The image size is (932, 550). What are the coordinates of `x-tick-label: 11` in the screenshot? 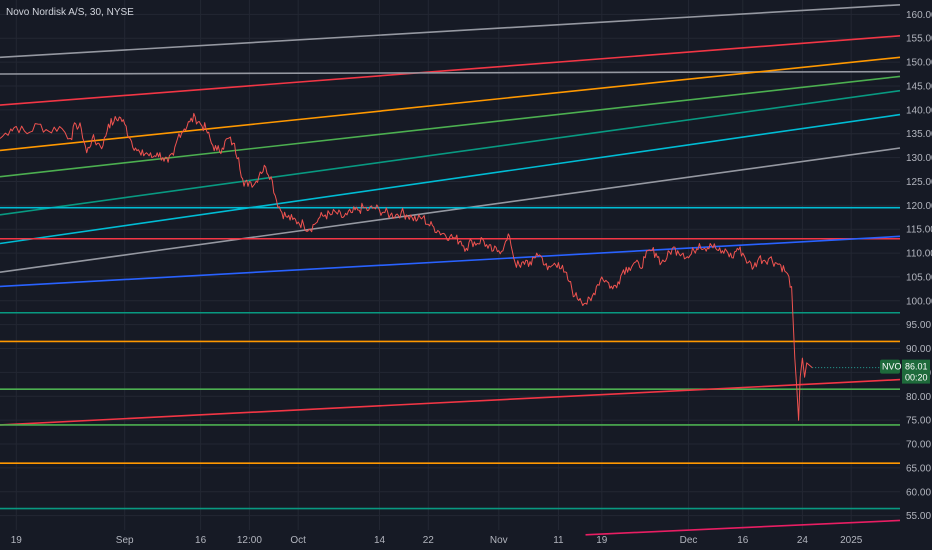 It's located at (558, 540).